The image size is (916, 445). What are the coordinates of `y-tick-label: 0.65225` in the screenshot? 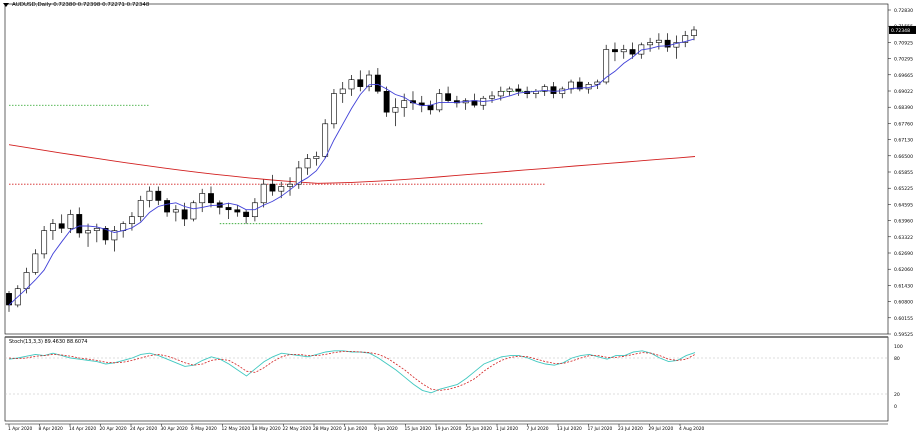 It's located at (903, 189).